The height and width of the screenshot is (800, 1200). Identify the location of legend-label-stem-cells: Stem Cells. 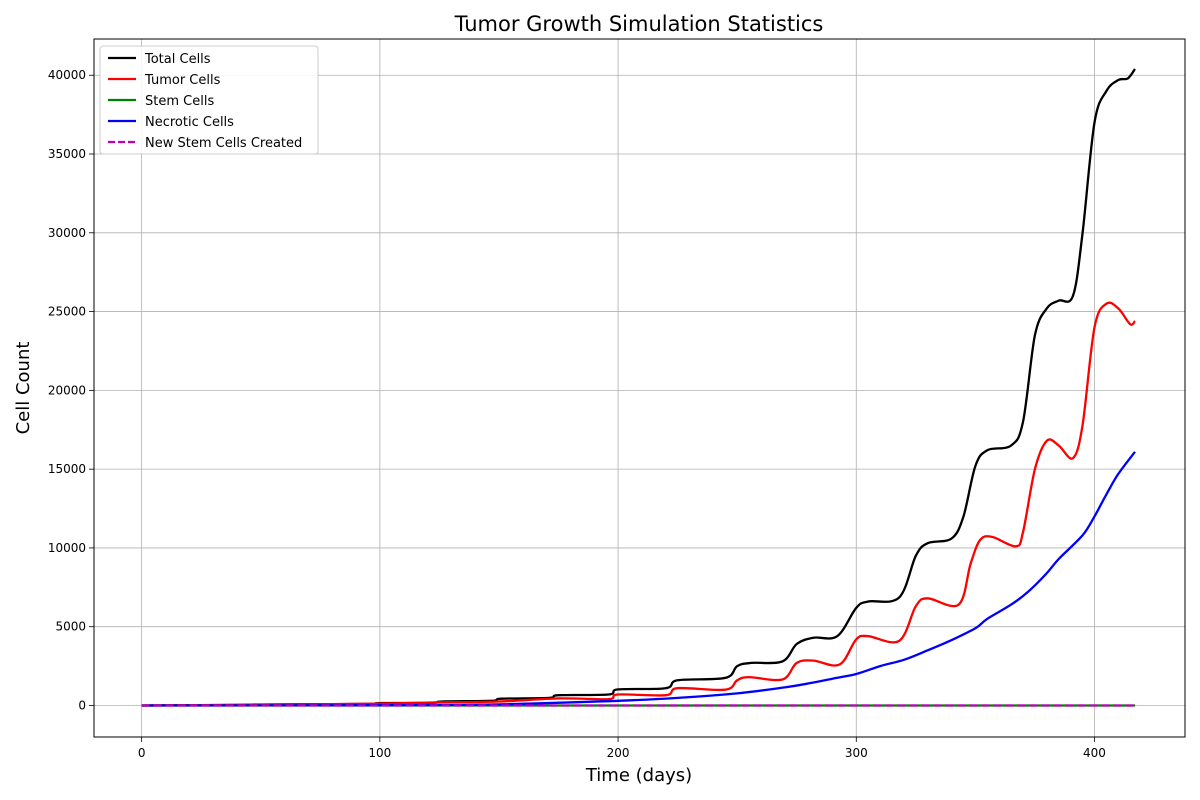
(179, 101).